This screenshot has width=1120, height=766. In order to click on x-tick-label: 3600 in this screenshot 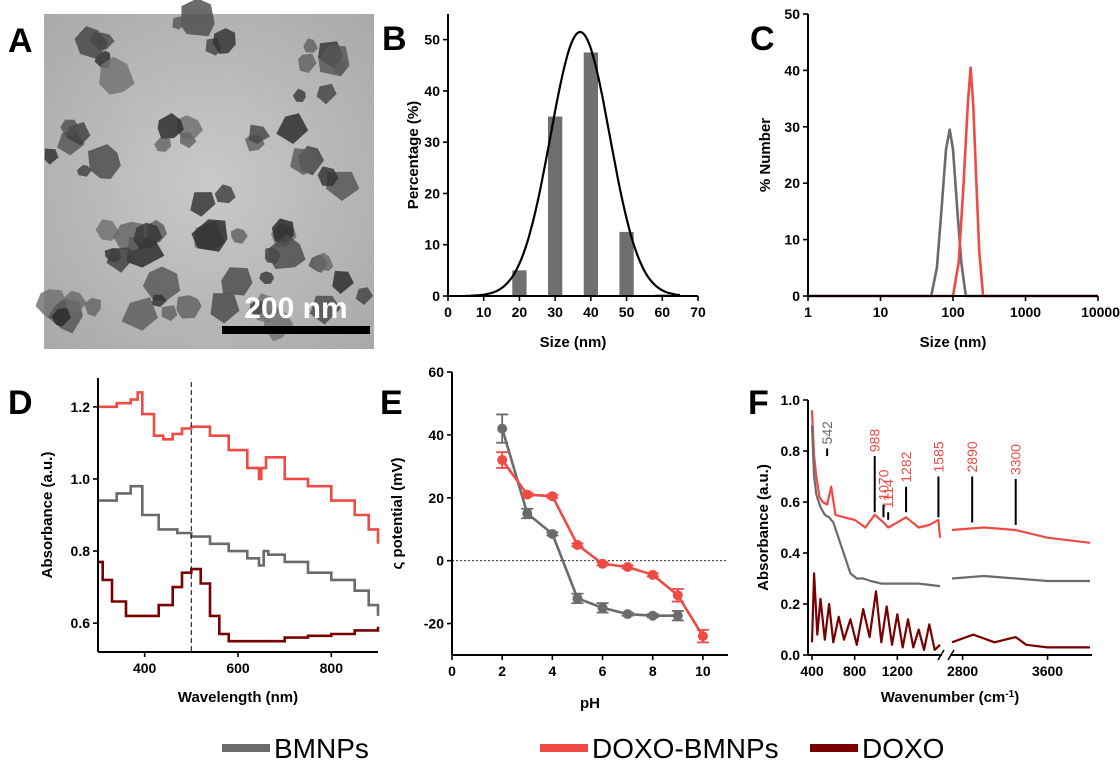, I will do `click(1047, 671)`.